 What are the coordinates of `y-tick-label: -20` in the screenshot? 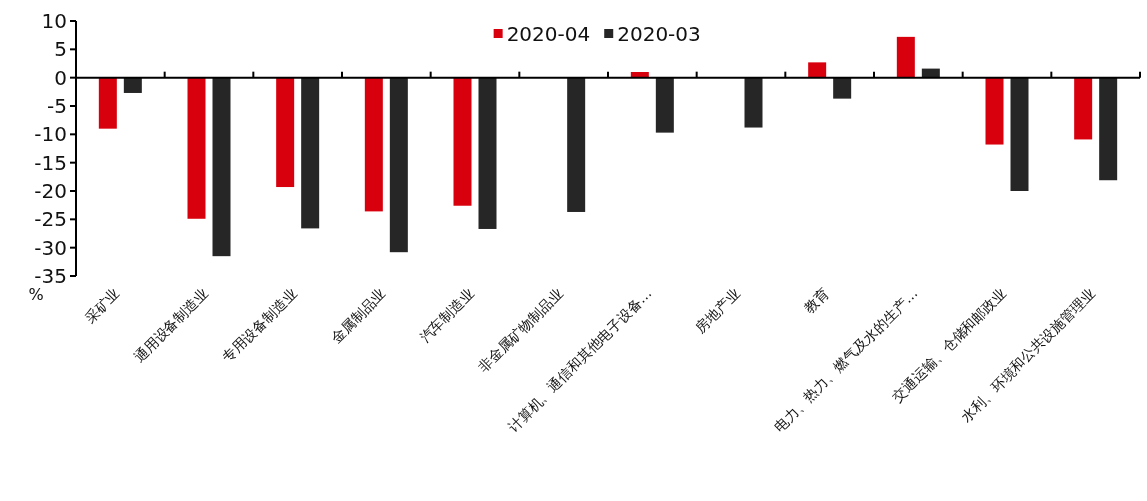 It's located at (50, 191).